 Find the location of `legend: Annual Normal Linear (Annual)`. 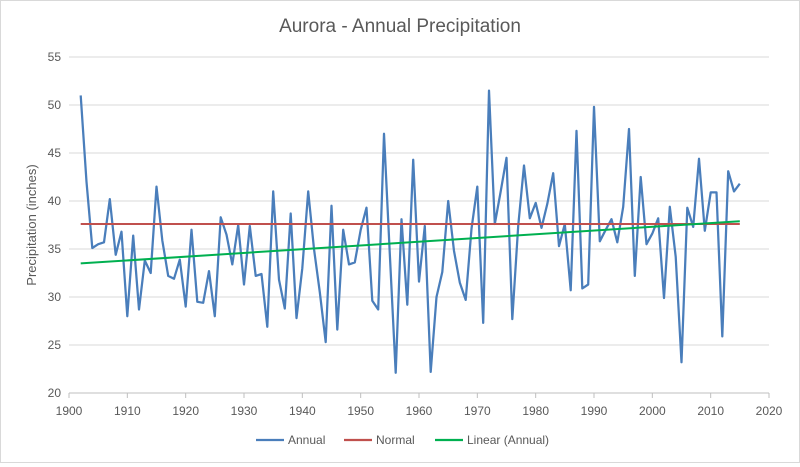

legend: Annual Normal Linear (Annual) is located at coordinates (402, 440).